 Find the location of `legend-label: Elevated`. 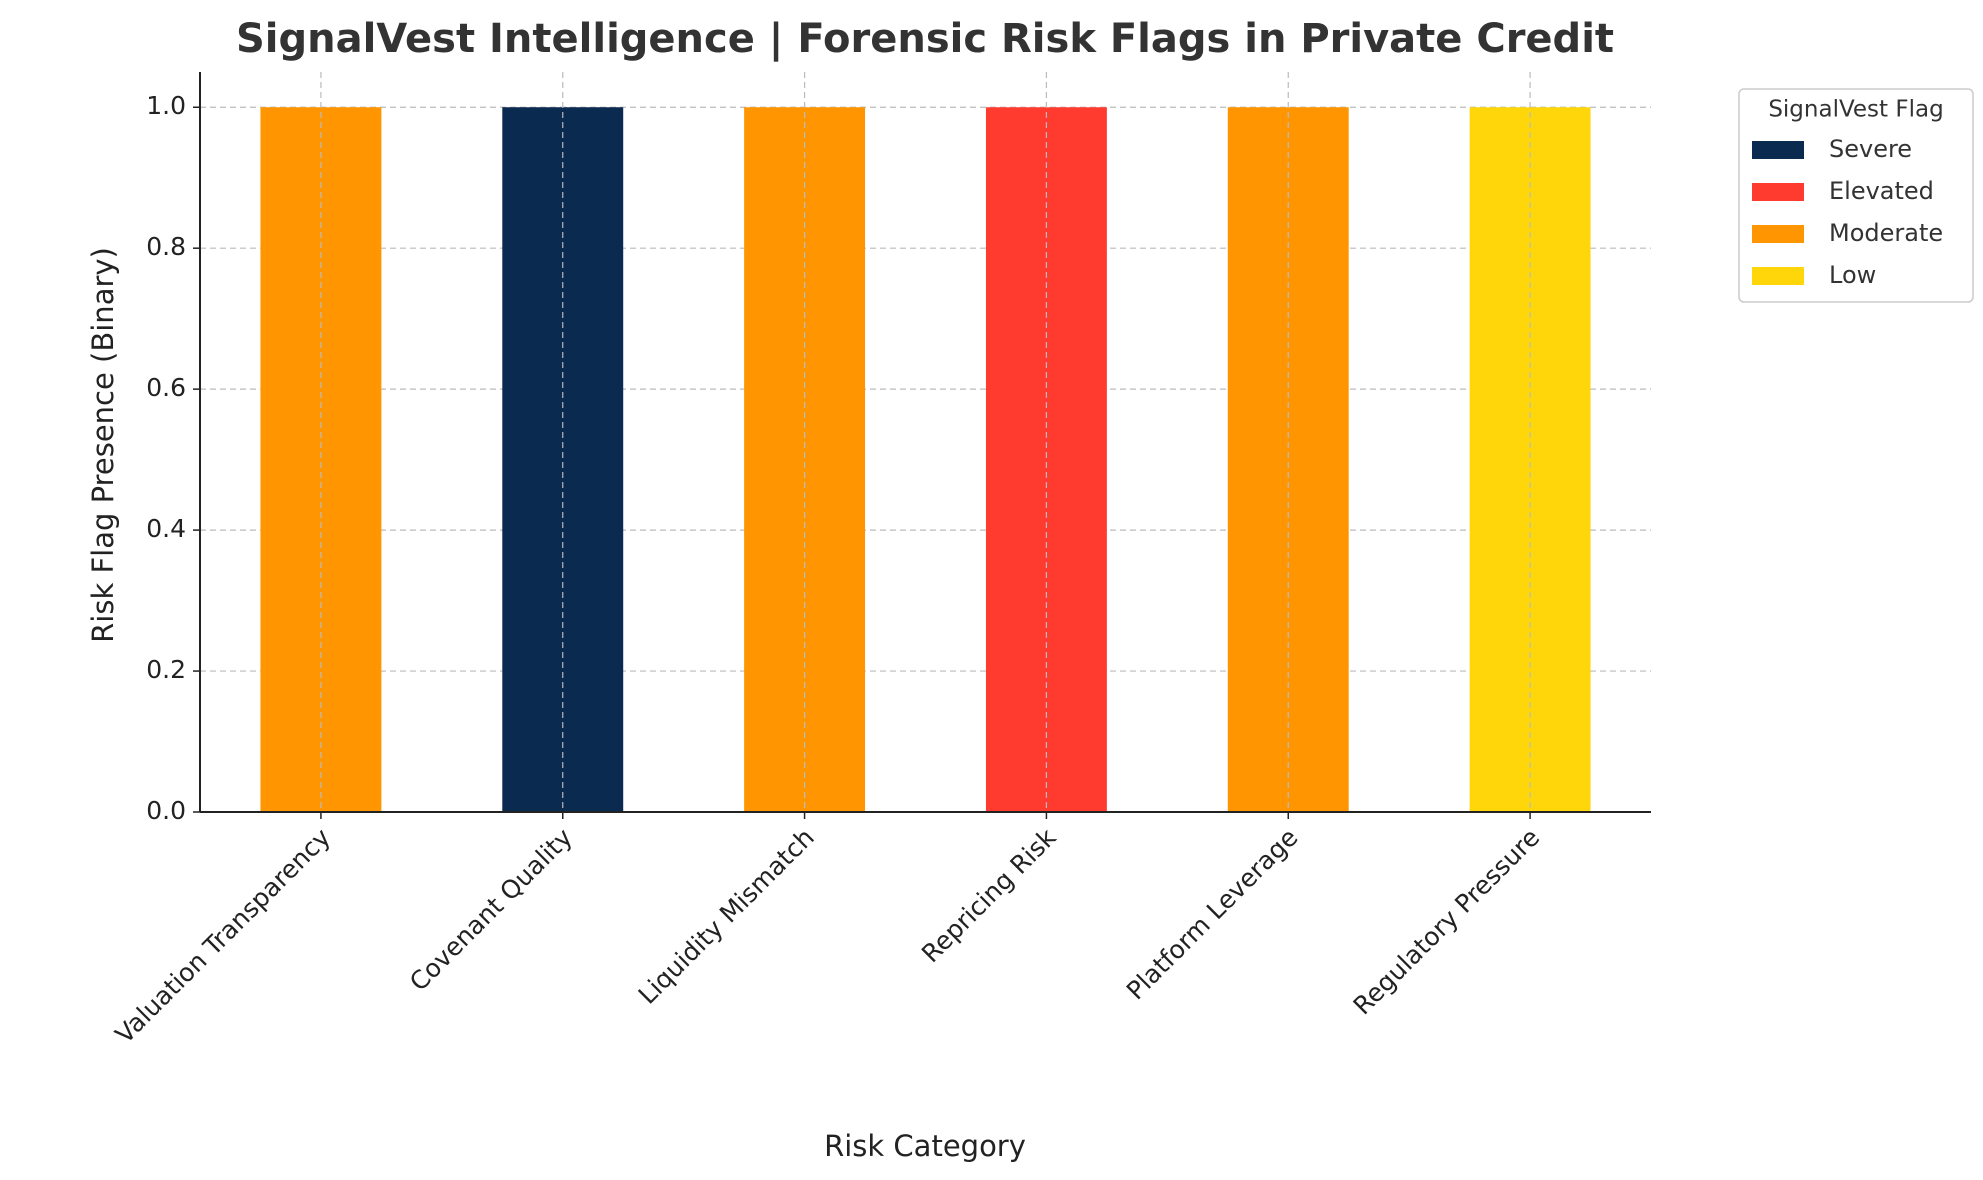

legend-label: Elevated is located at coordinates (1881, 191).